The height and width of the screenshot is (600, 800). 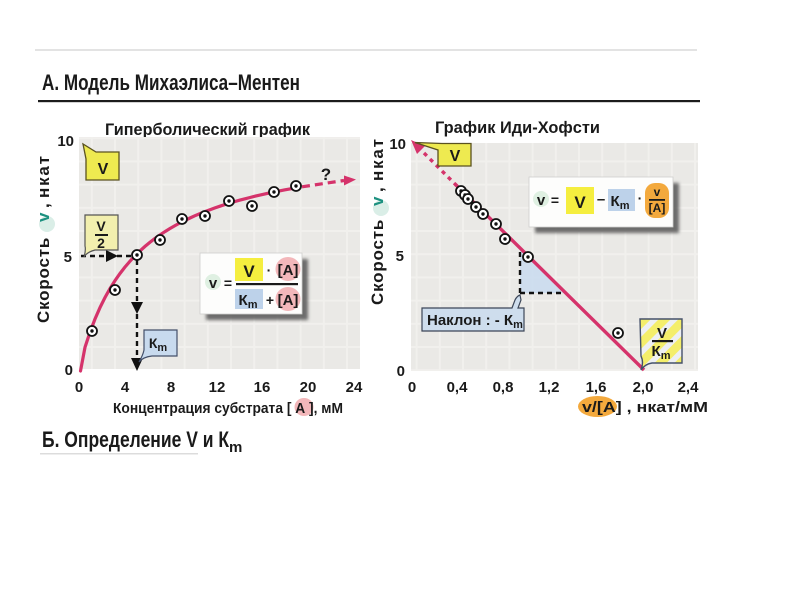 I want to click on svg-text: 2,4, so click(x=689, y=387).